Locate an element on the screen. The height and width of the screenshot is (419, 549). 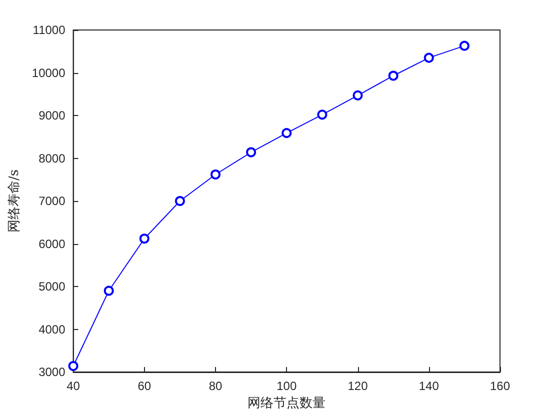
x-tick-label: 100 is located at coordinates (286, 386).